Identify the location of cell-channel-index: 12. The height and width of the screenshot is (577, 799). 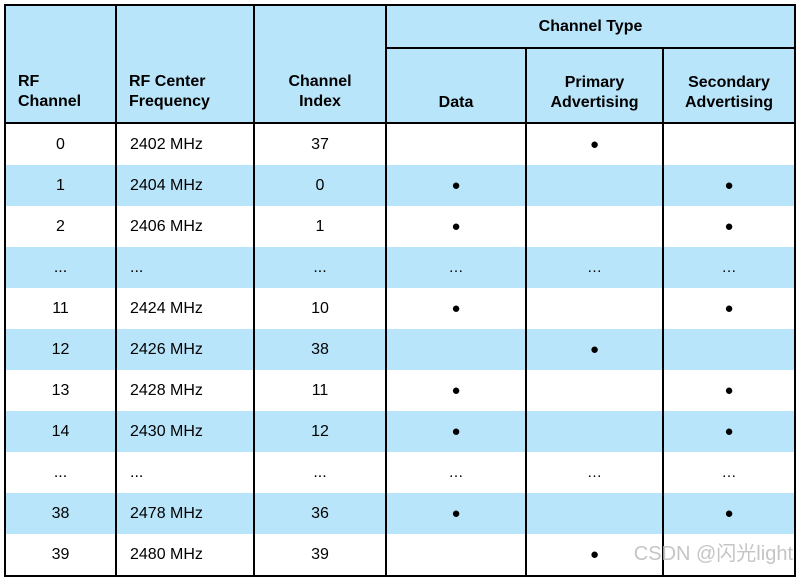
(320, 431).